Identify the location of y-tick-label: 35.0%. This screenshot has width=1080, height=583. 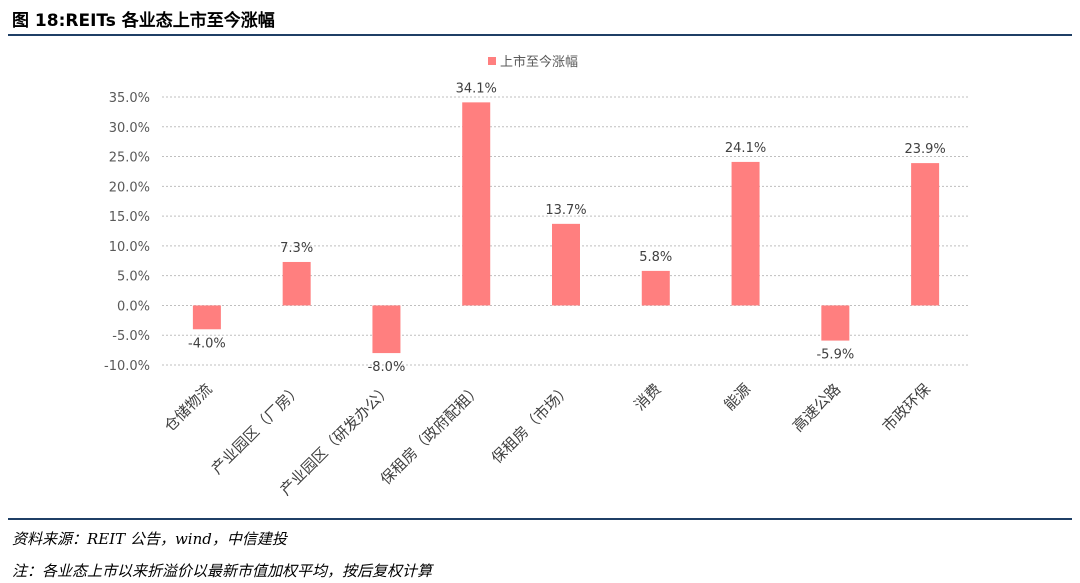
(129, 98).